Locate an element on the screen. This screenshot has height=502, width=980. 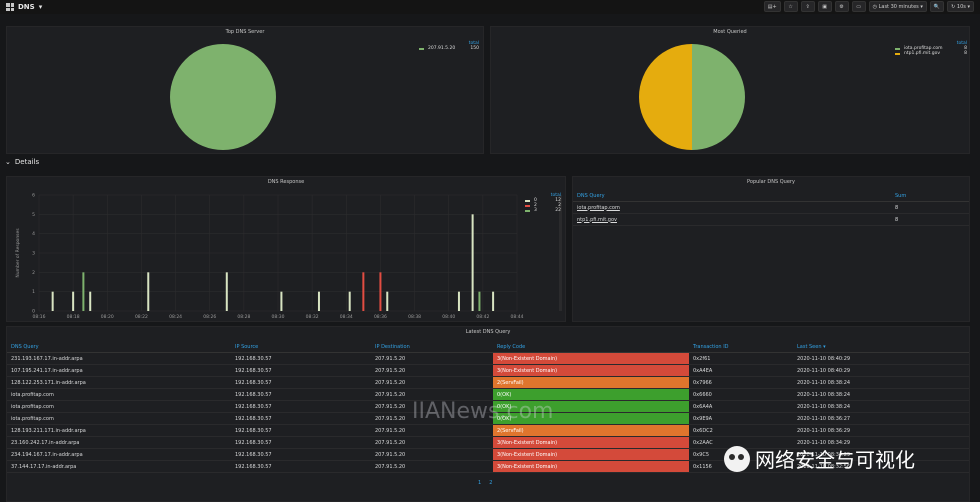
query-cell: iota.profitap.com is located at coordinates (119, 406).